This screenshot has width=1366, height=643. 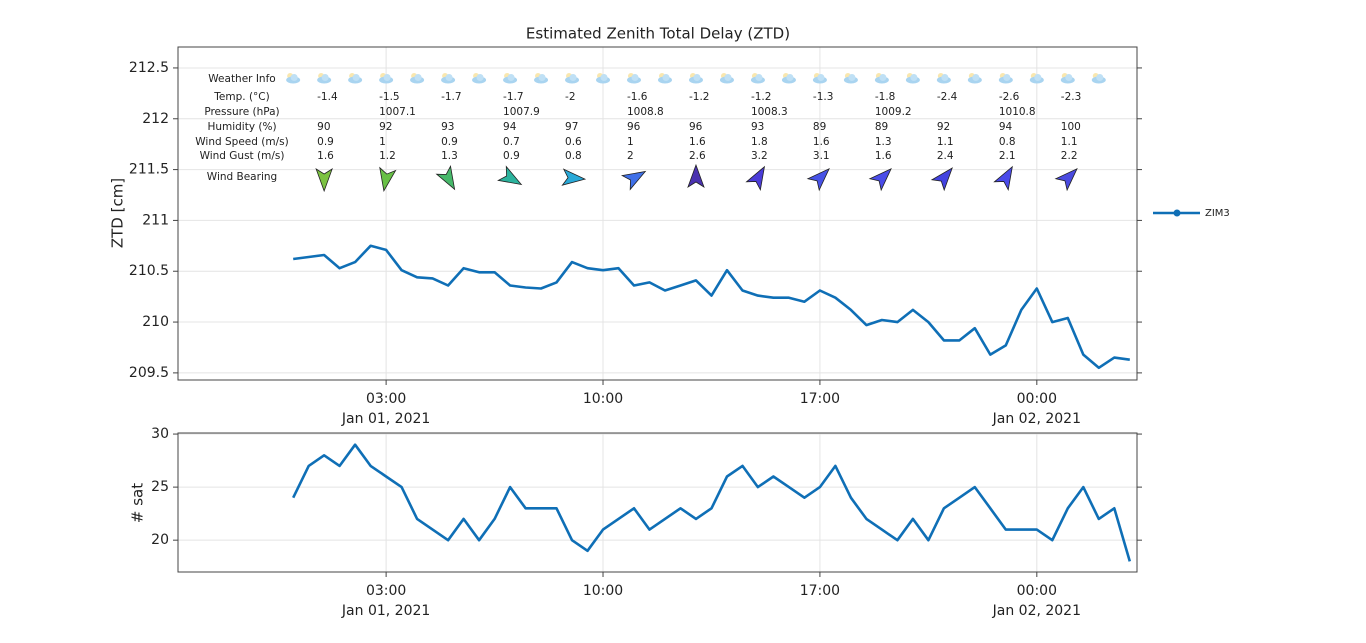 What do you see at coordinates (819, 127) in the screenshot?
I see `cell-value: 89` at bounding box center [819, 127].